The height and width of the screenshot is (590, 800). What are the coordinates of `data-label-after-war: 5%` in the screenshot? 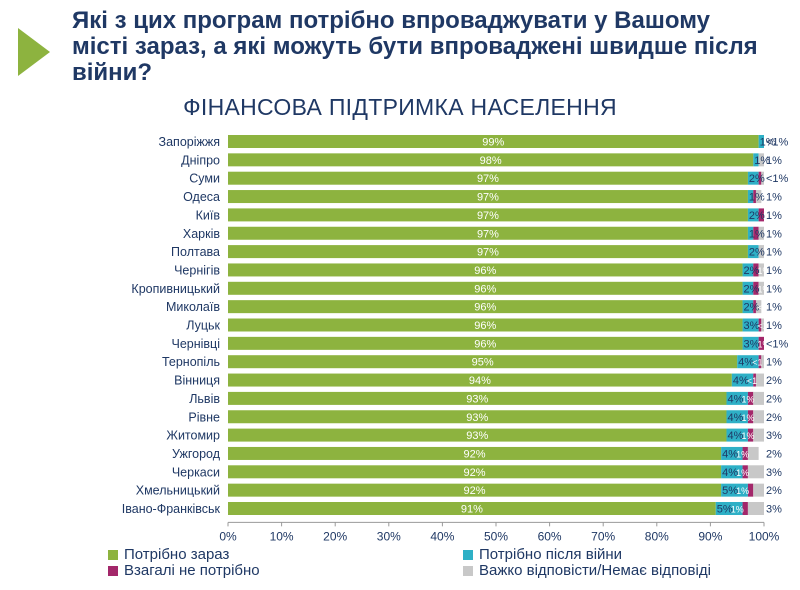 It's located at (725, 510).